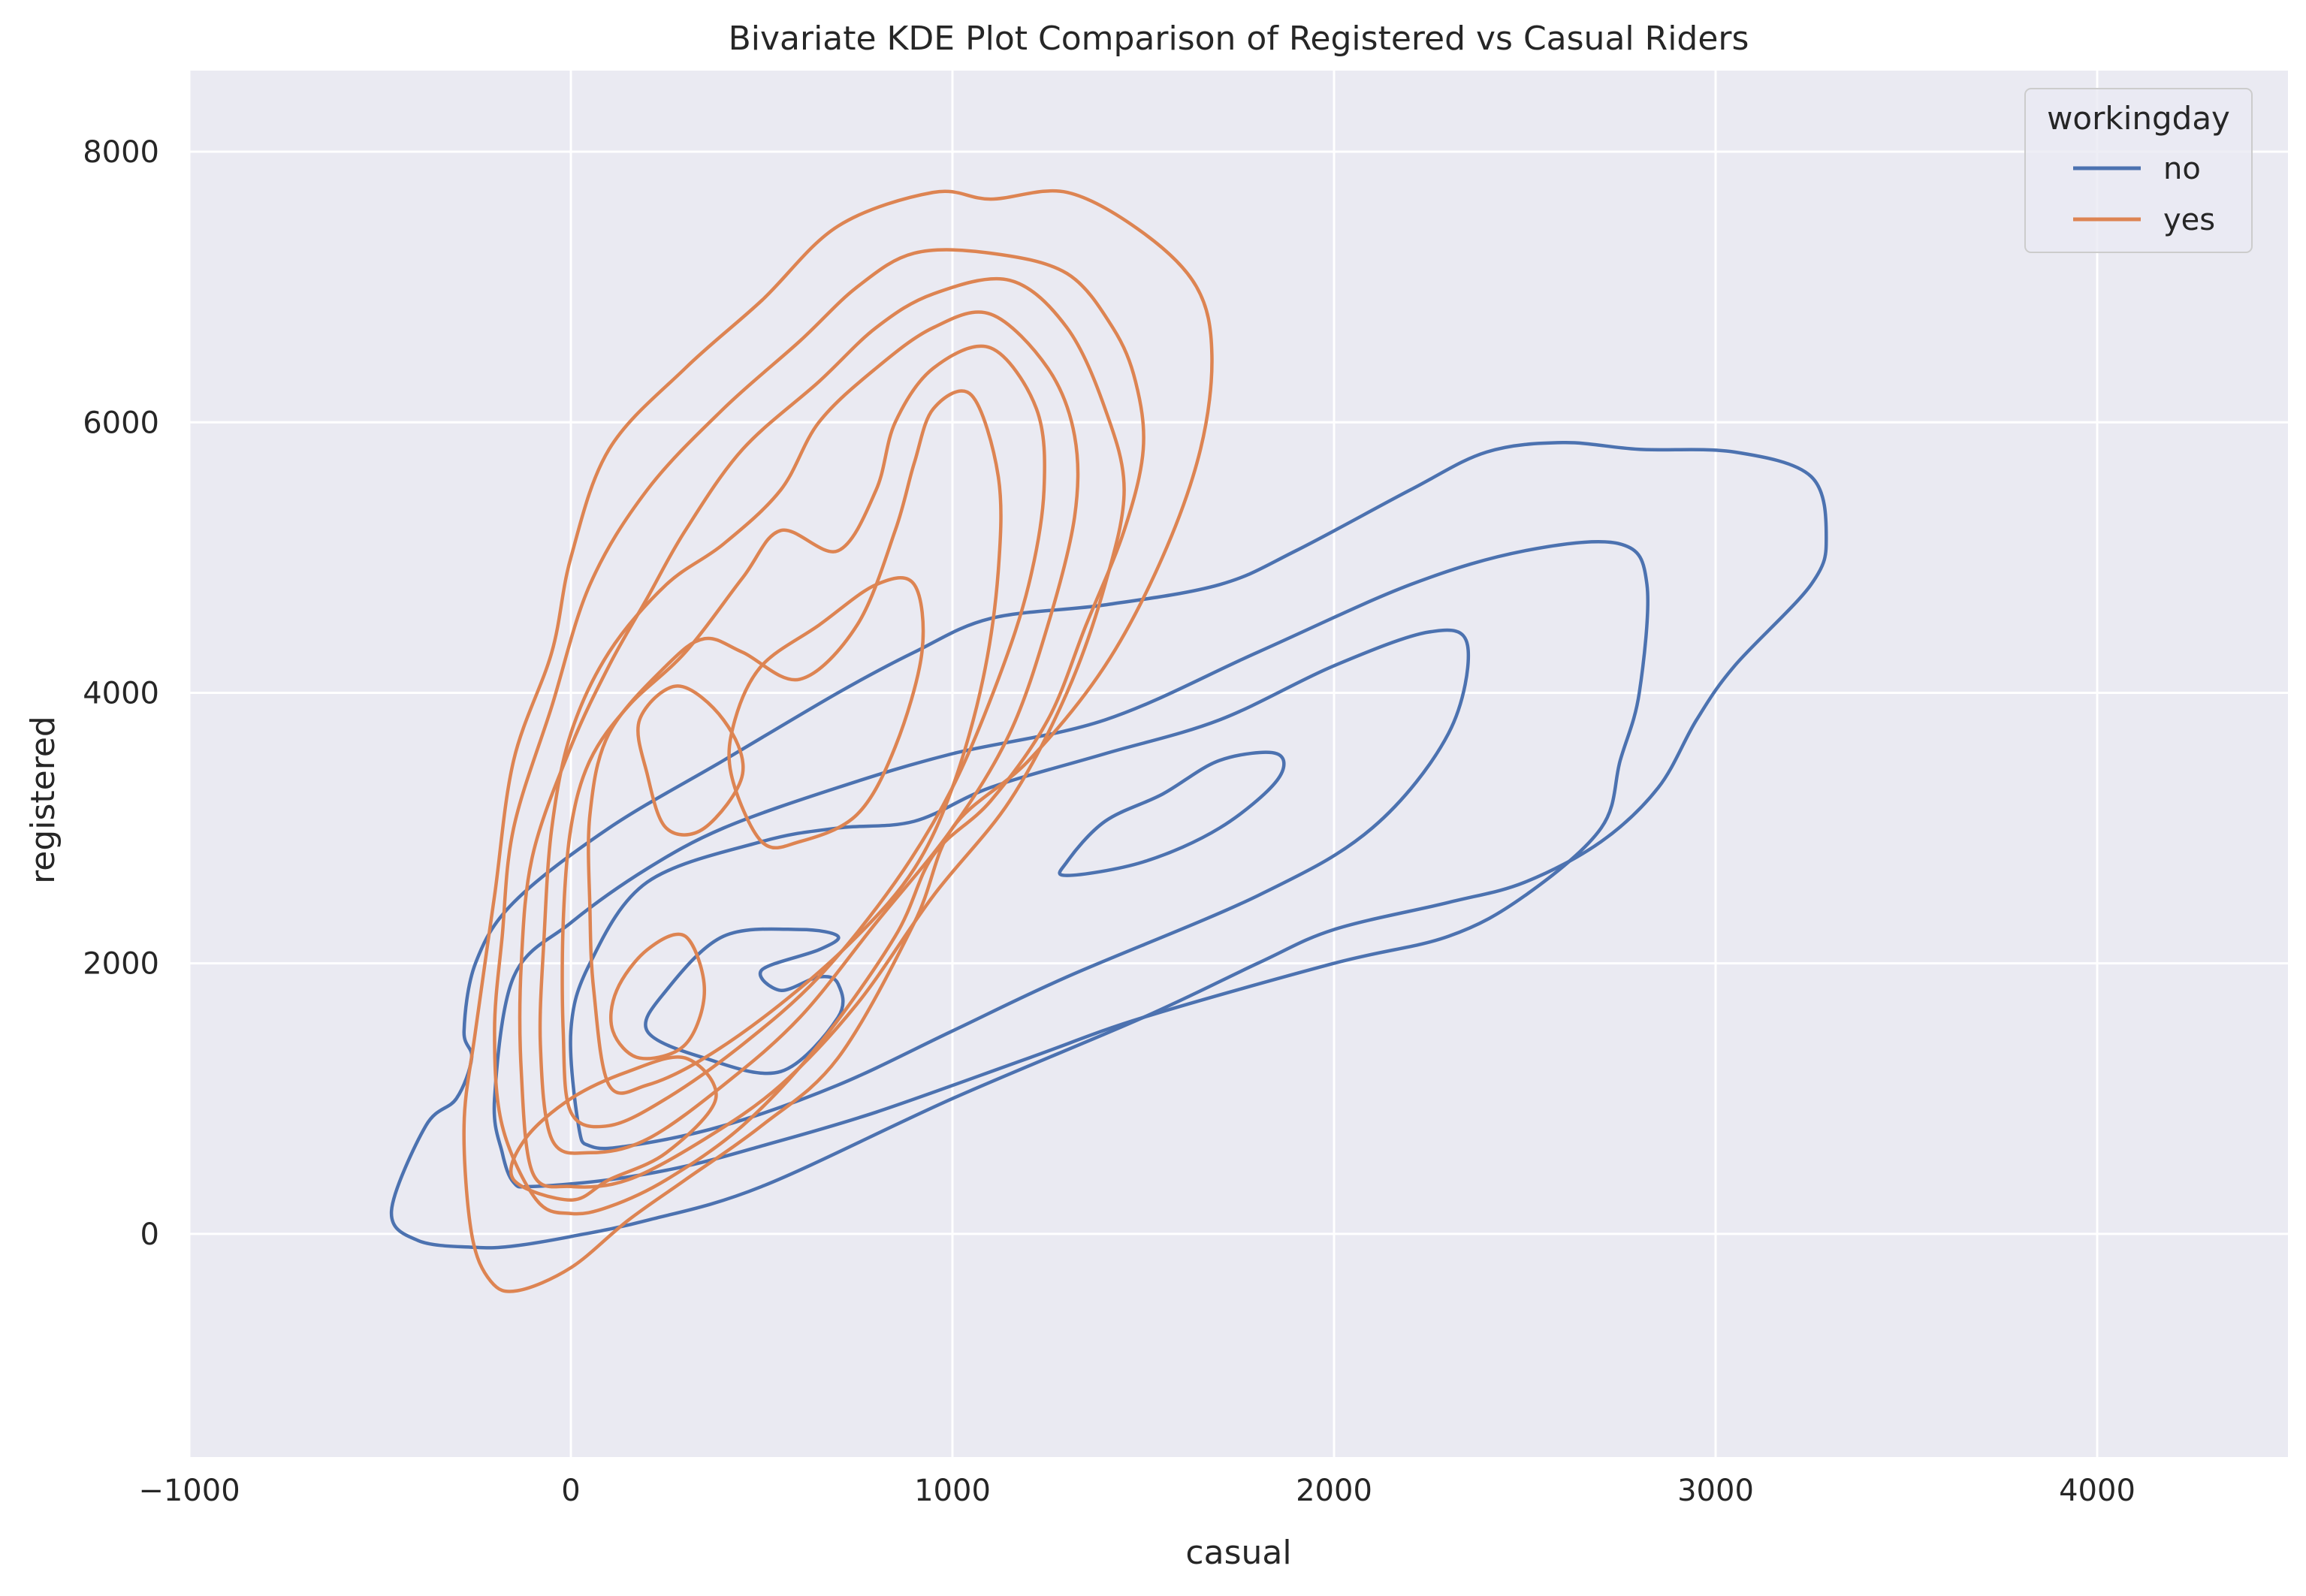 The height and width of the screenshot is (1596, 2306). Describe the element at coordinates (952, 1491) in the screenshot. I see `x-tick-label: 1000` at that location.